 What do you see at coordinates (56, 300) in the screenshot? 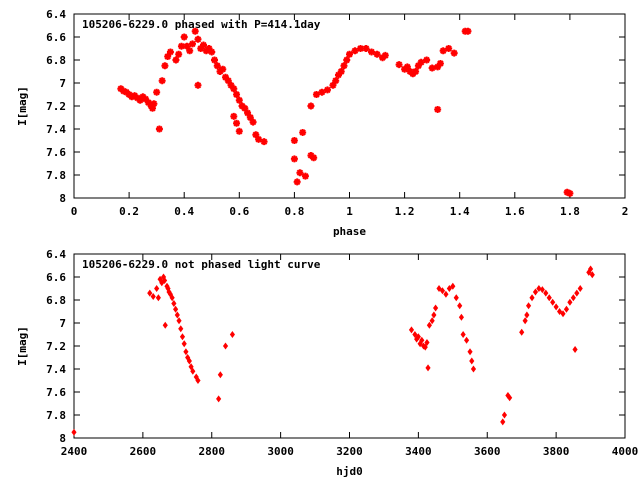
I see `y-tick-label: 6.8` at bounding box center [56, 300].